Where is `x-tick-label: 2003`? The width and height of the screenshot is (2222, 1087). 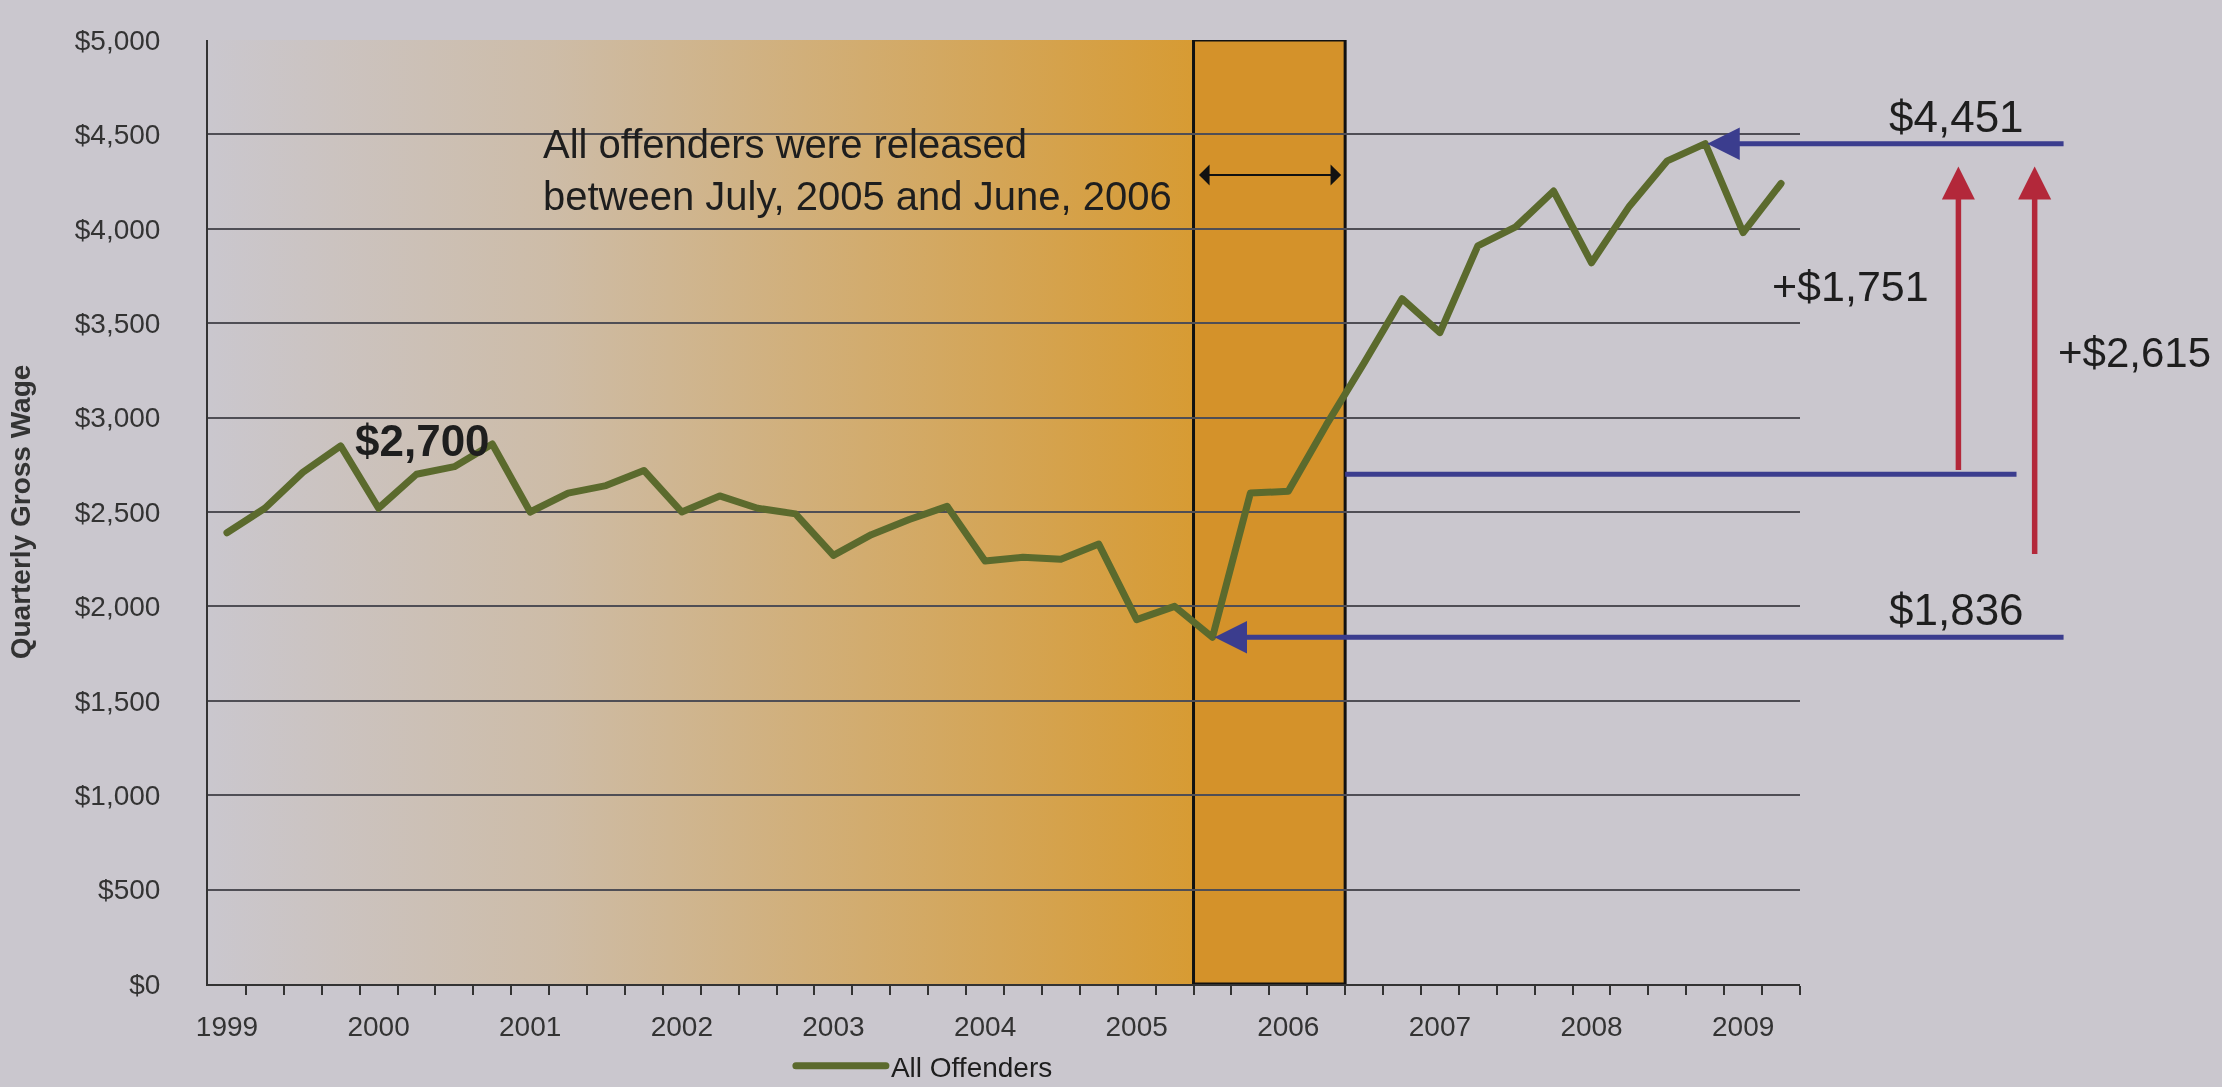 x-tick-label: 2003 is located at coordinates (833, 1026).